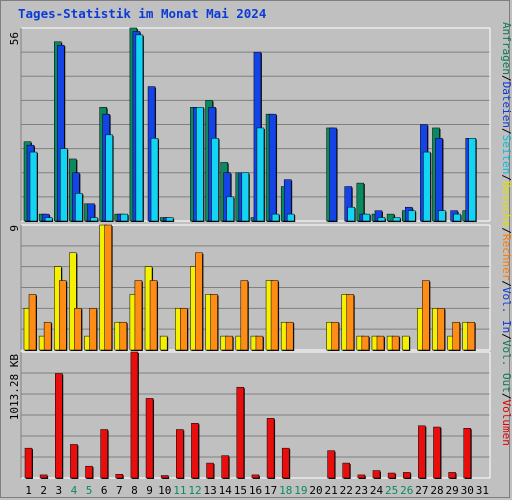 Image resolution: width=512 pixels, height=500 pixels. I want to click on x-tick-label-13: 13, so click(209, 490).